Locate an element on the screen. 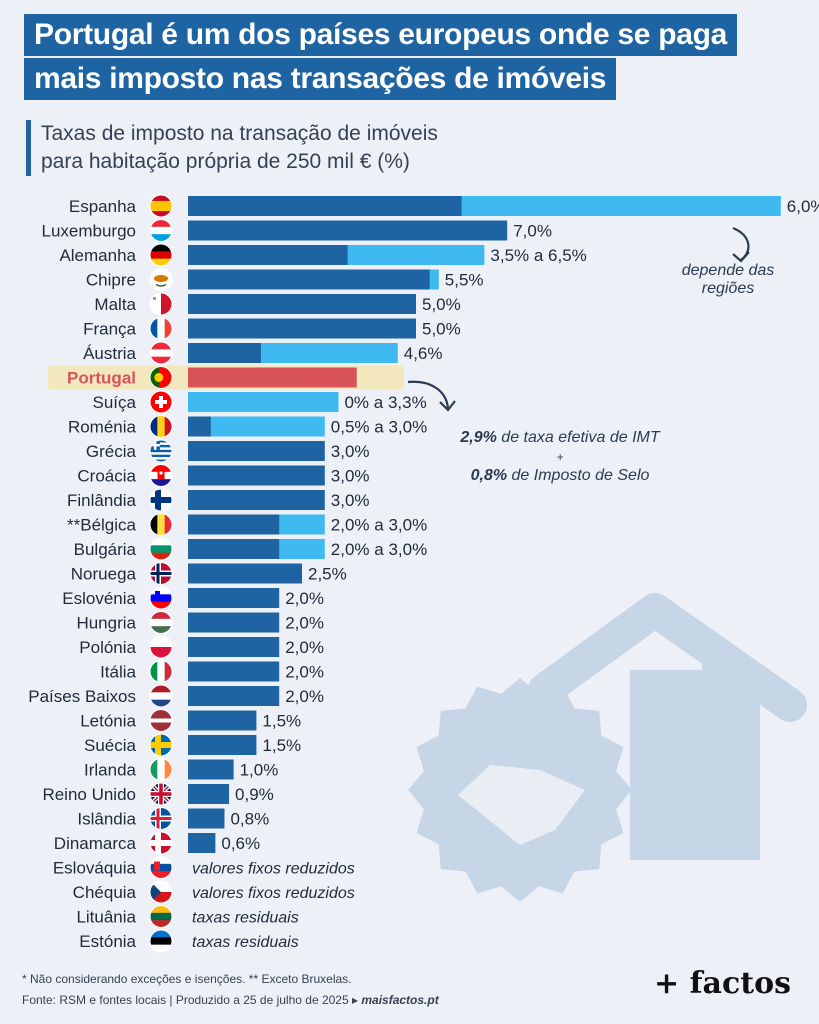  country-label: Grécia is located at coordinates (111, 451).